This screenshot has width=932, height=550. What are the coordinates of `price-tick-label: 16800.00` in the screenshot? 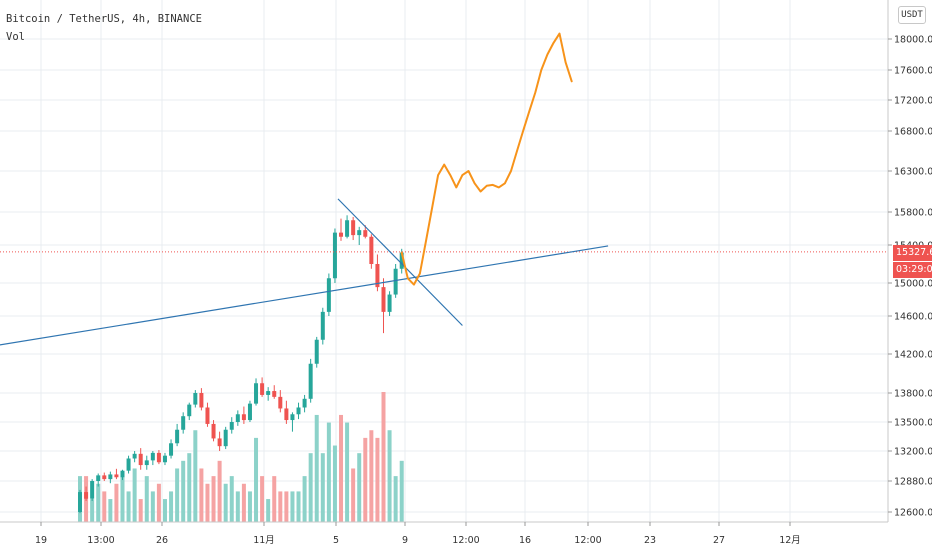 It's located at (913, 132).